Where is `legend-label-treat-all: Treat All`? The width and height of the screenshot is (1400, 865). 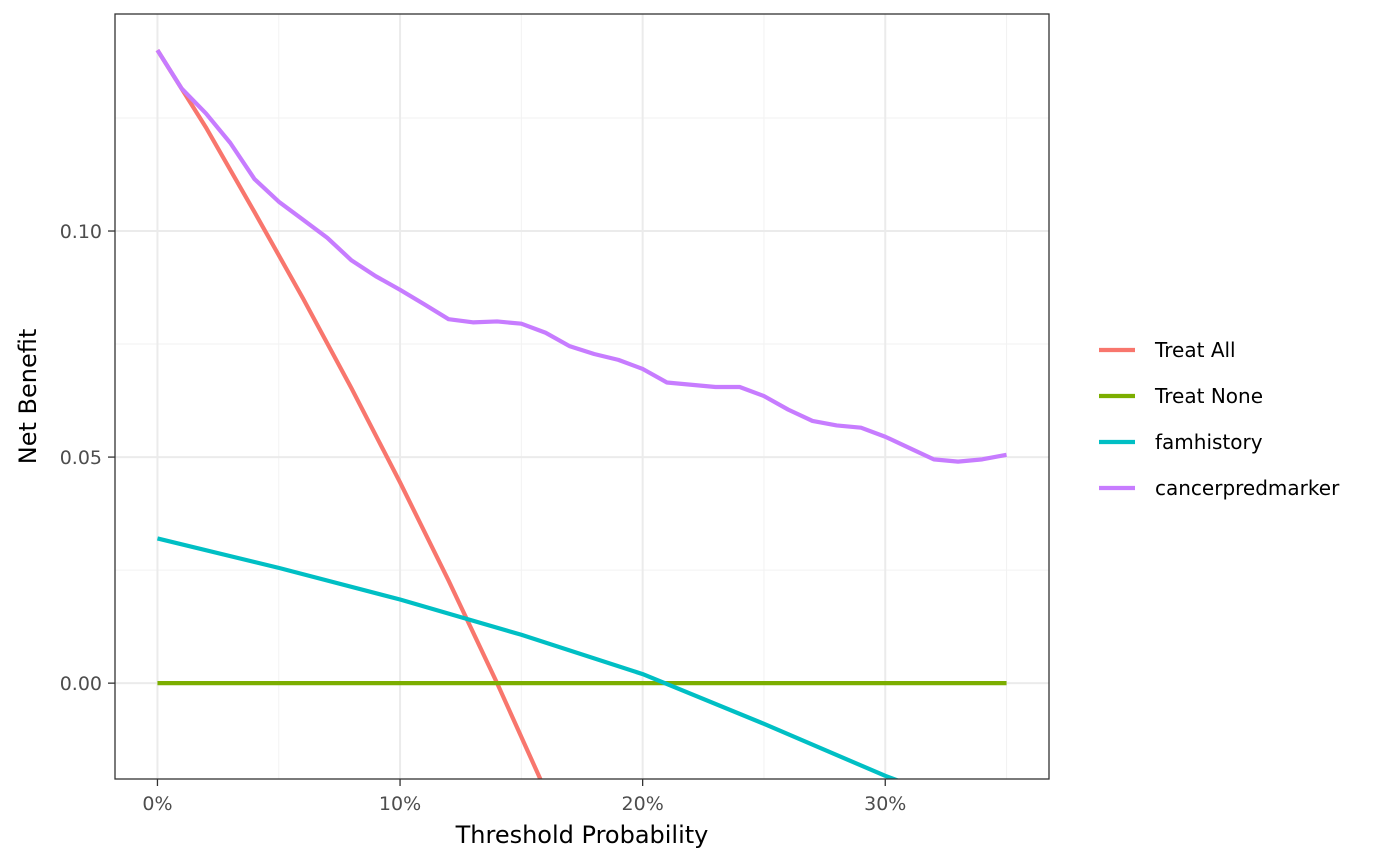 legend-label-treat-all: Treat All is located at coordinates (1195, 350).